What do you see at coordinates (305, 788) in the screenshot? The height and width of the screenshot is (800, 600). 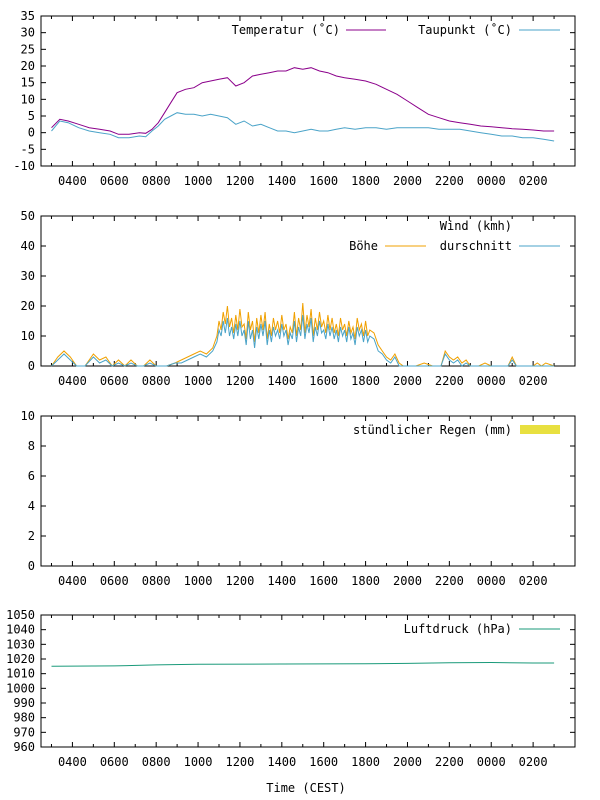 I see `x-axis-label: Time (CEST)` at bounding box center [305, 788].